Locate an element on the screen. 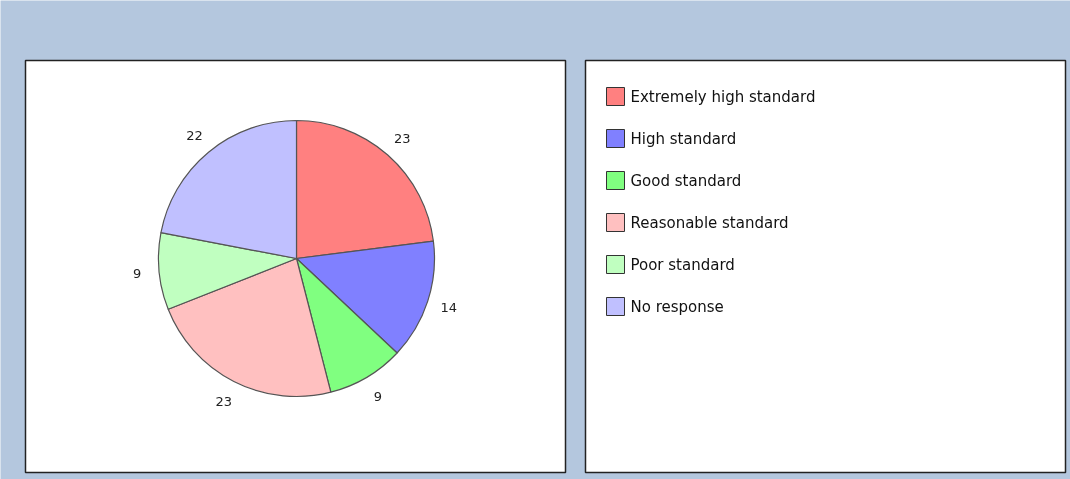 This screenshot has height=479, width=1070. legend-label: Good standard is located at coordinates (686, 180).